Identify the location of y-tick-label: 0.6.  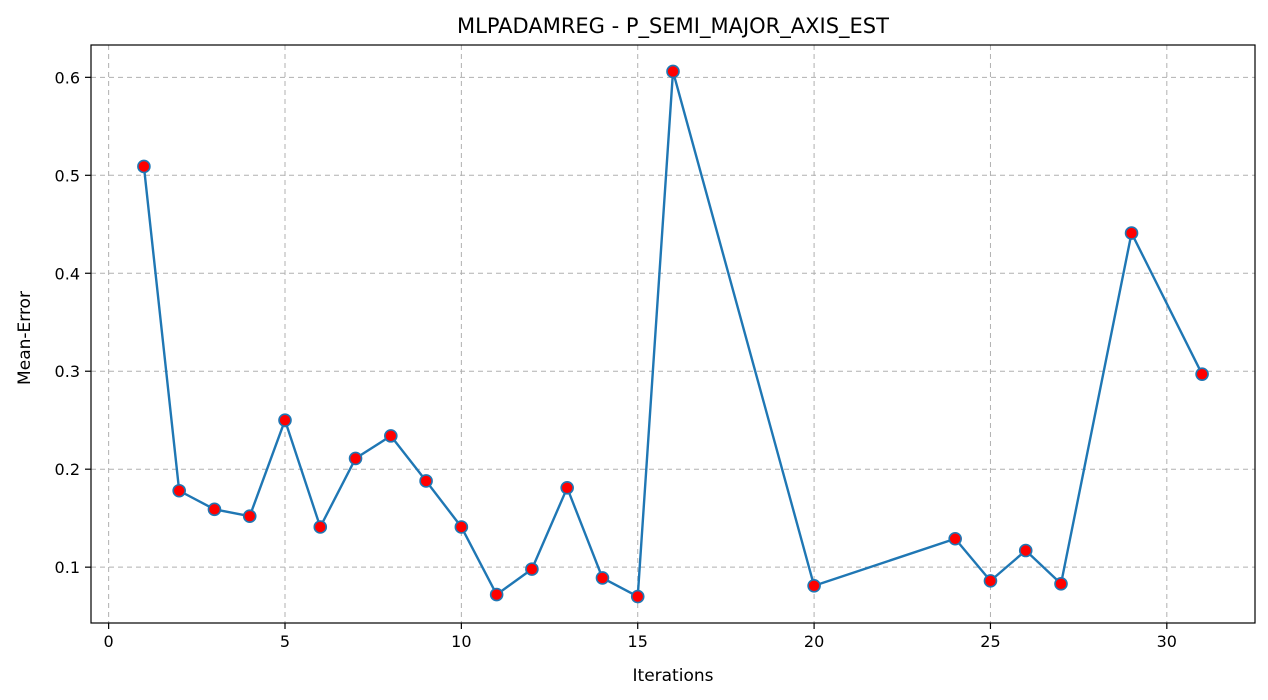
(67, 77).